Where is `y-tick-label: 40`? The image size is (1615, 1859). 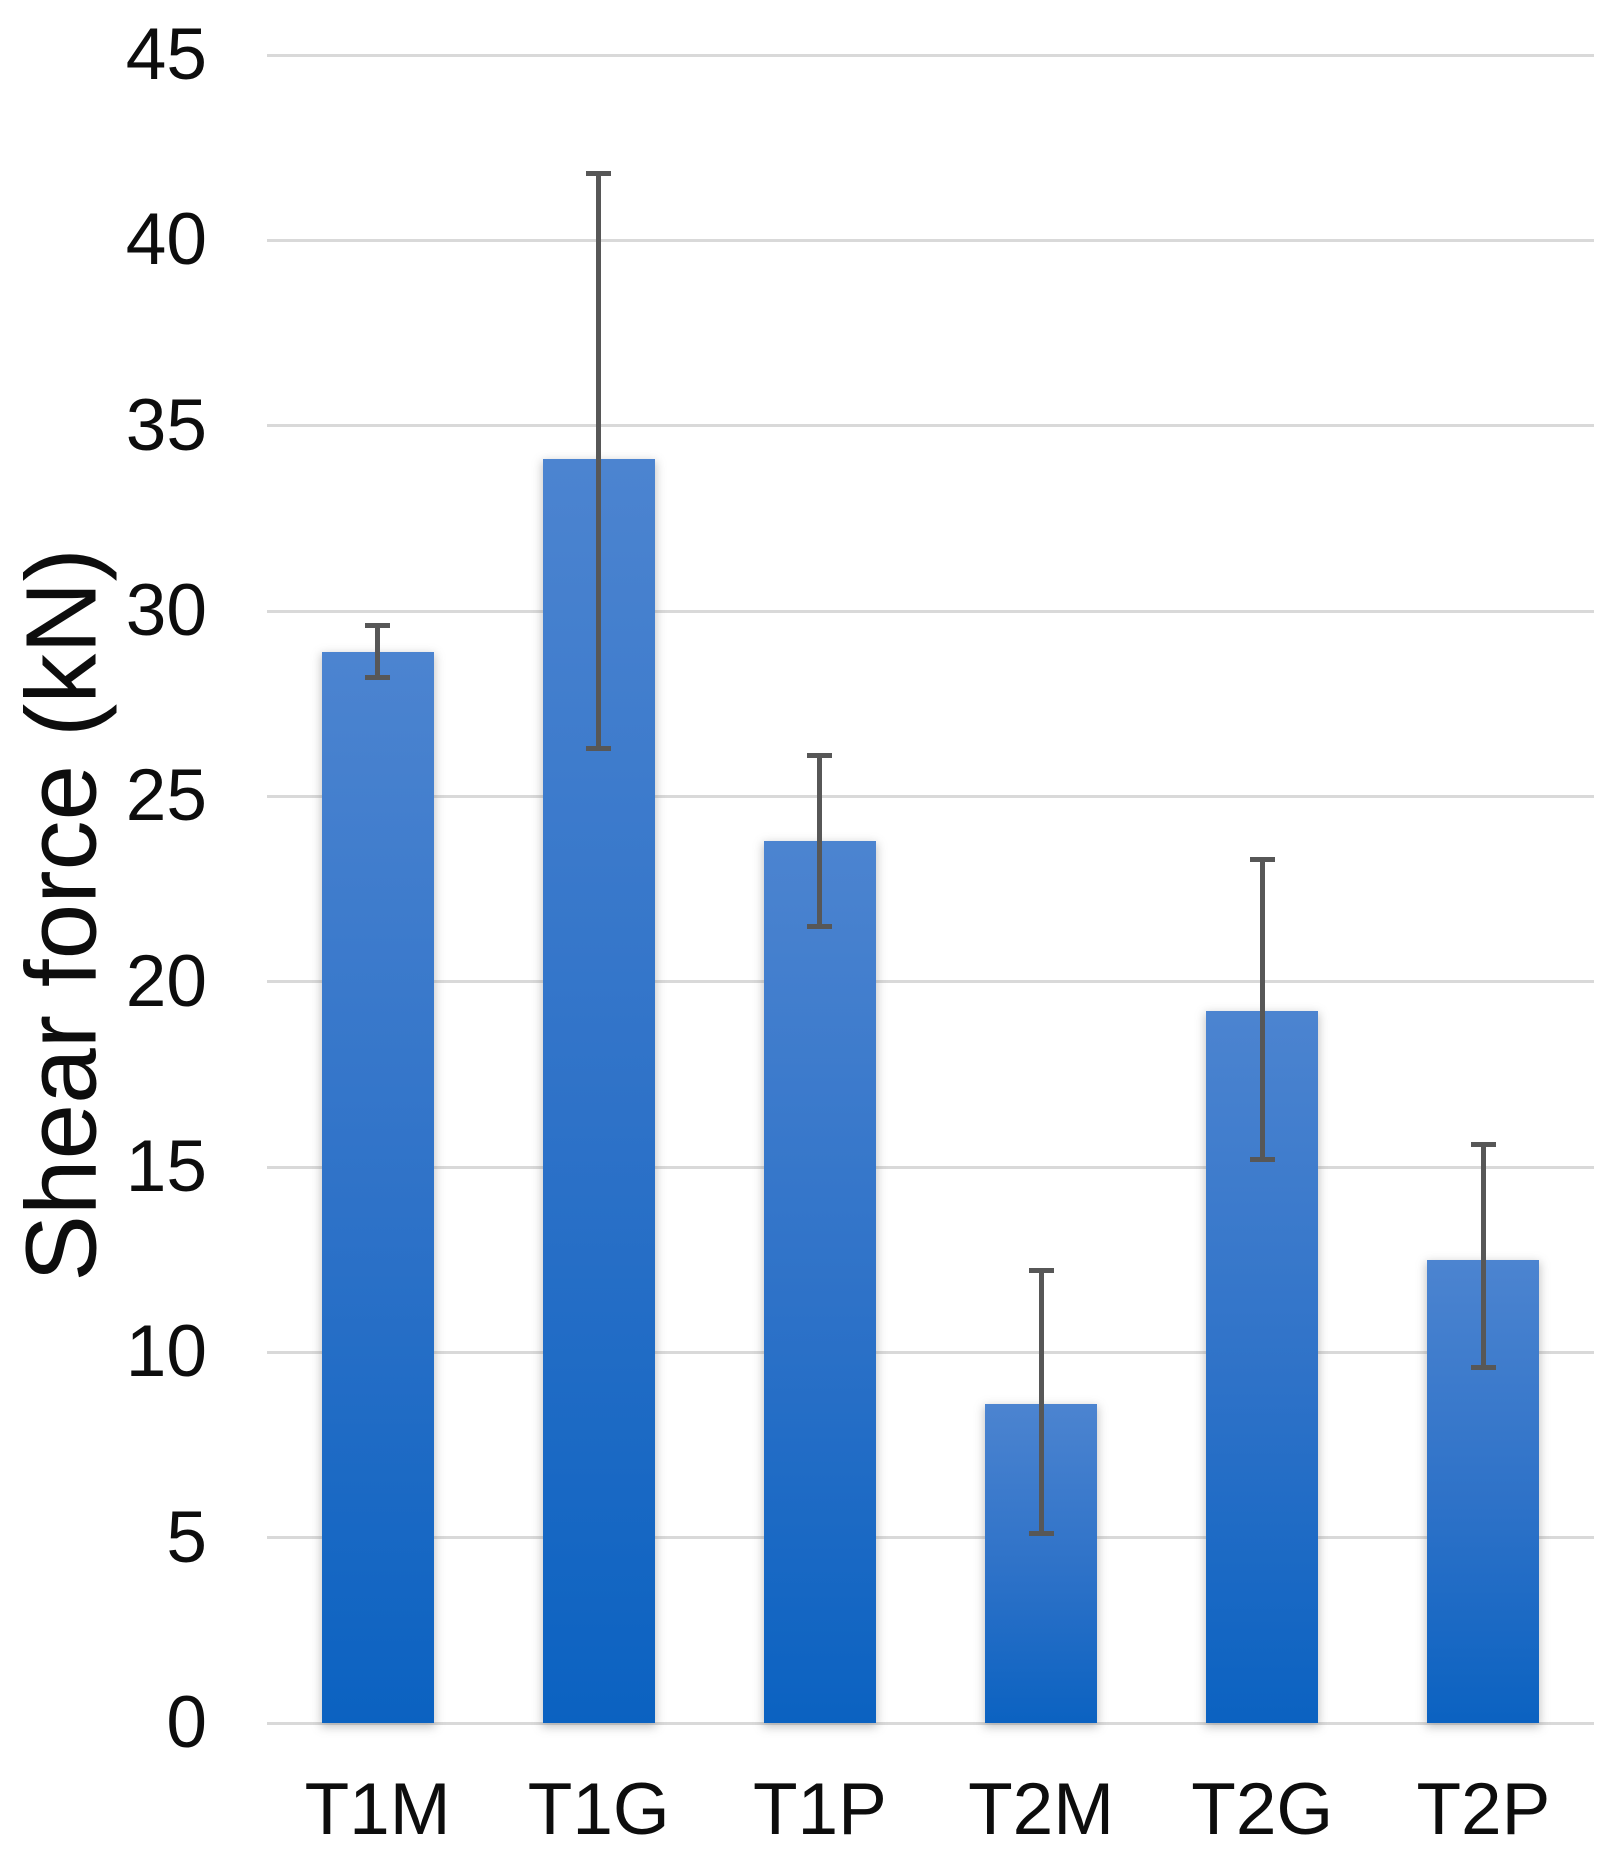
y-tick-label: 40 is located at coordinates (166, 240).